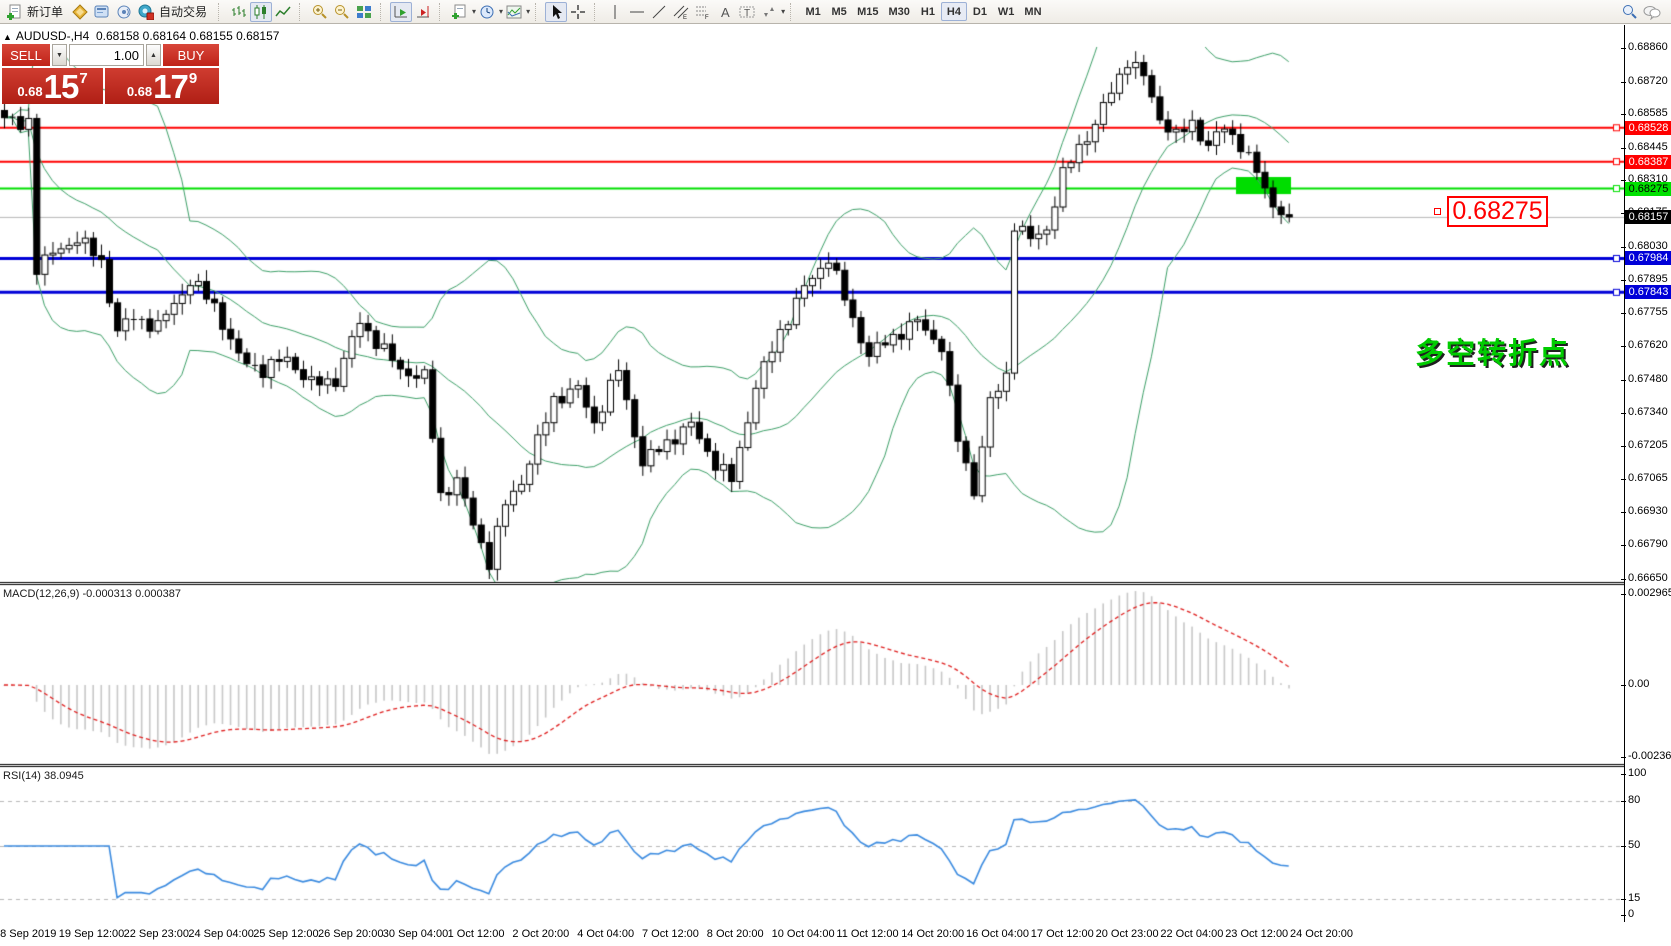 This screenshot has height=946, width=1671. I want to click on indicators-dropdown: ▾, so click(528, 11).